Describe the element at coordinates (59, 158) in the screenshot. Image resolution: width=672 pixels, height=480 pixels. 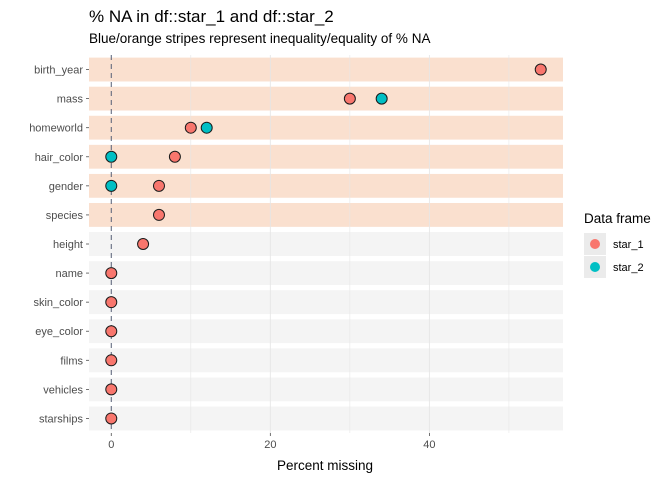
I see `y-tick-label: hair_color` at that location.